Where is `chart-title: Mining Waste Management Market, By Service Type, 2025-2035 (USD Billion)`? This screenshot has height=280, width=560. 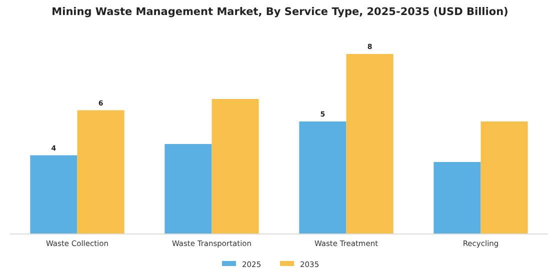 chart-title: Mining Waste Management Market, By Service Type, 2025-2035 (USD Billion) is located at coordinates (280, 12).